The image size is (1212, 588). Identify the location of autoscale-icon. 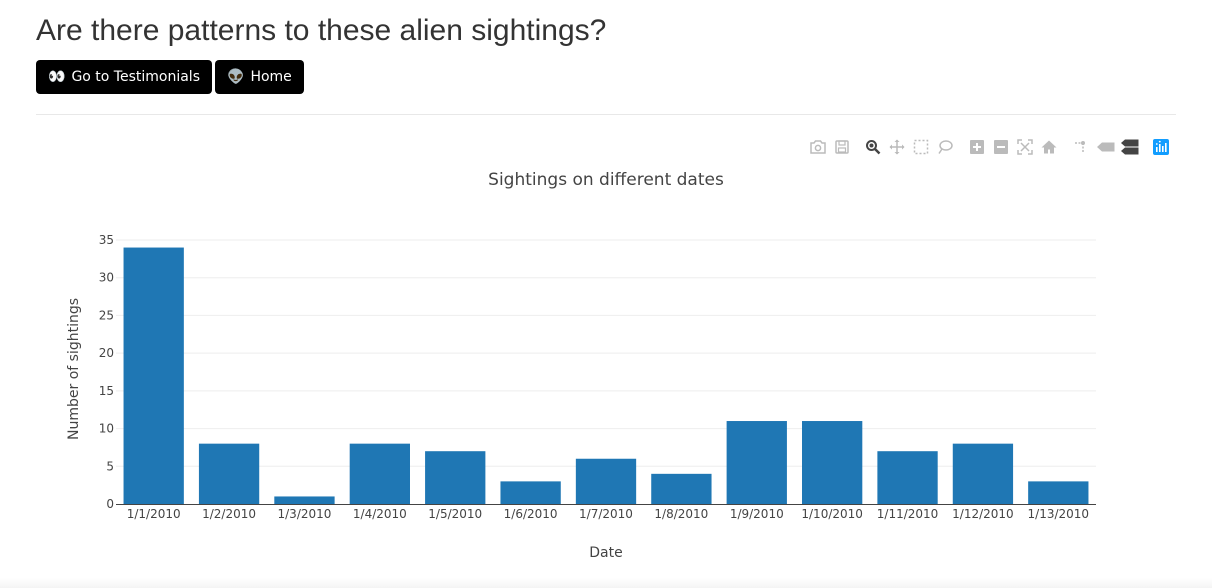
(1025, 147).